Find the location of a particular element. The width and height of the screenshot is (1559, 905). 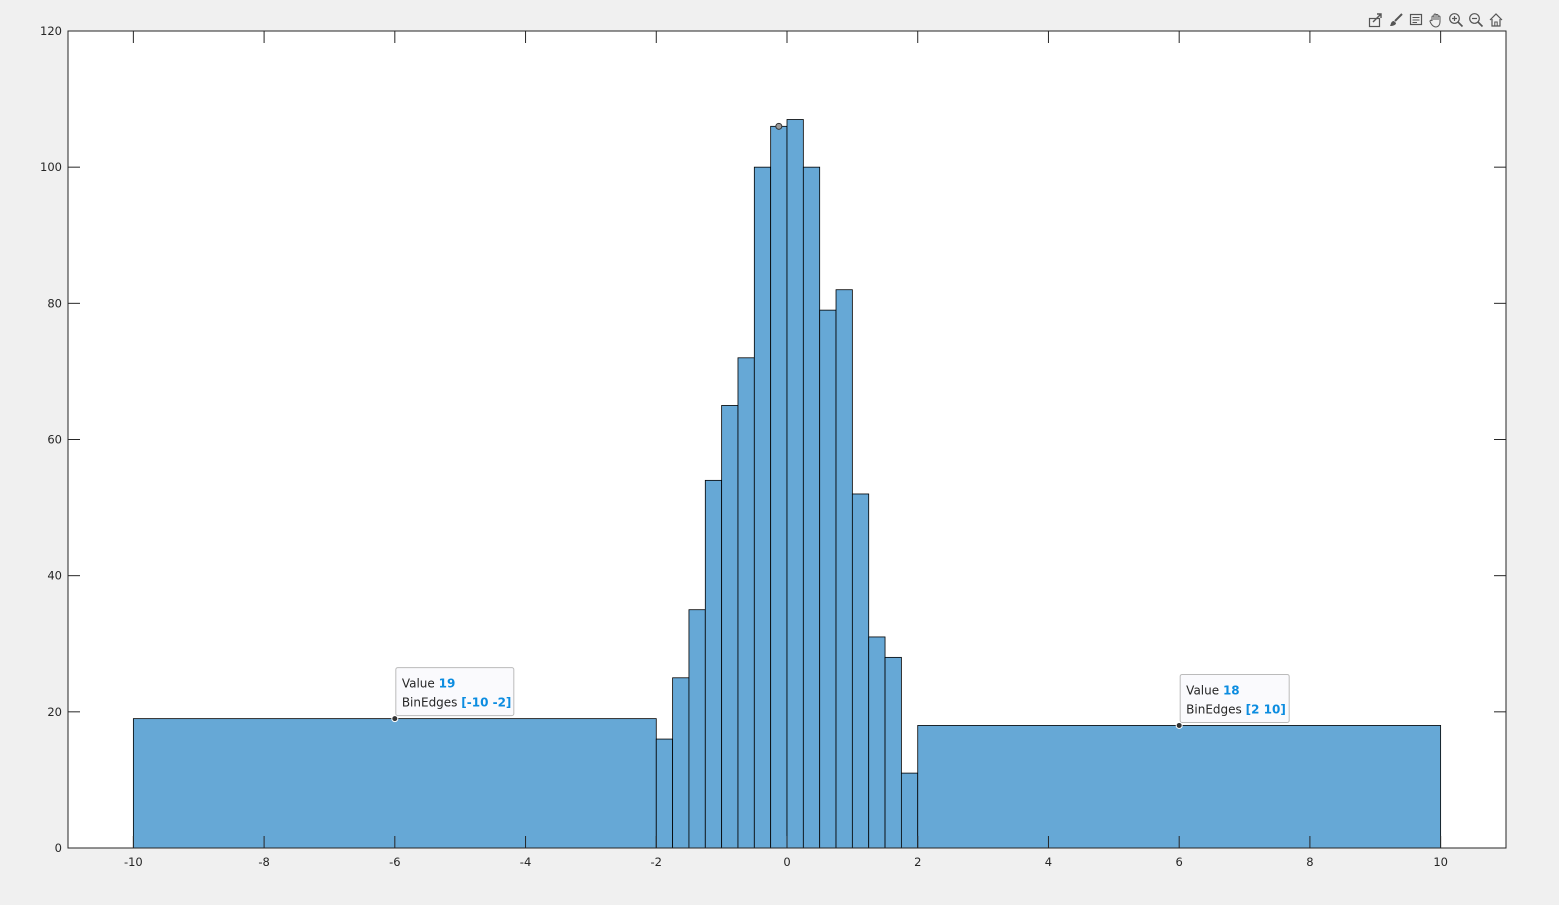

y-tick-label: 80 is located at coordinates (54, 303).